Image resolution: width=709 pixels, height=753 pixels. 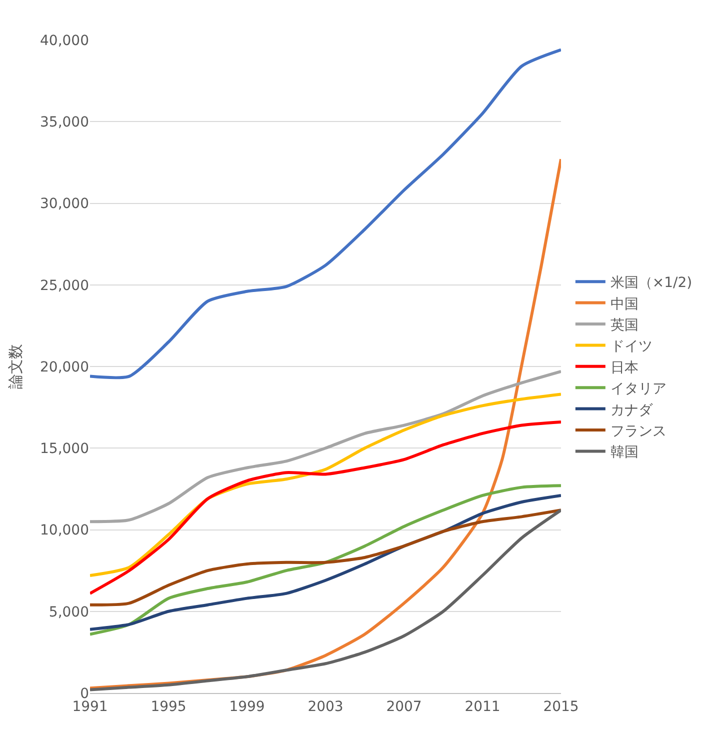 What do you see at coordinates (561, 706) in the screenshot?
I see `x-tick-label: 2015` at bounding box center [561, 706].